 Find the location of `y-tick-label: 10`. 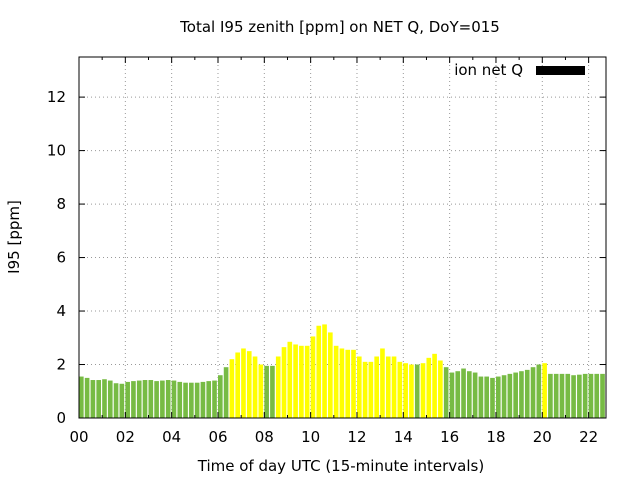

y-tick-label: 10 is located at coordinates (56, 151).